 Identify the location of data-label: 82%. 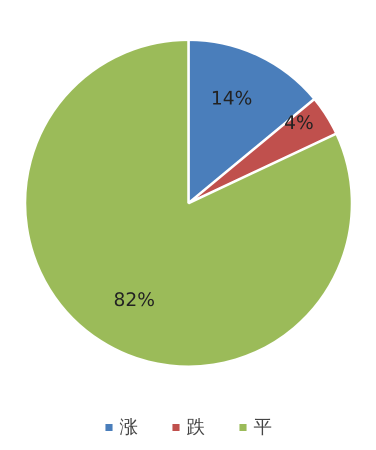
(134, 301).